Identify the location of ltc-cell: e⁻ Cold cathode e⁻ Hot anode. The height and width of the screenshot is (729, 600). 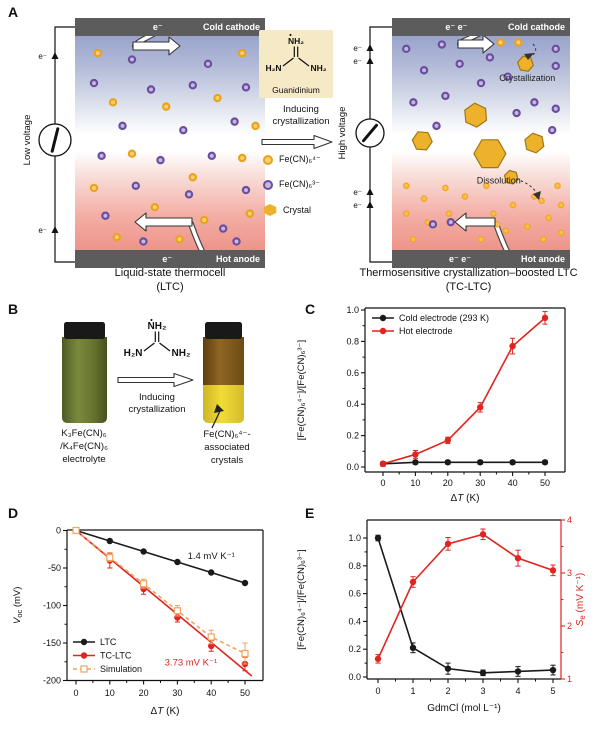
(170, 143).